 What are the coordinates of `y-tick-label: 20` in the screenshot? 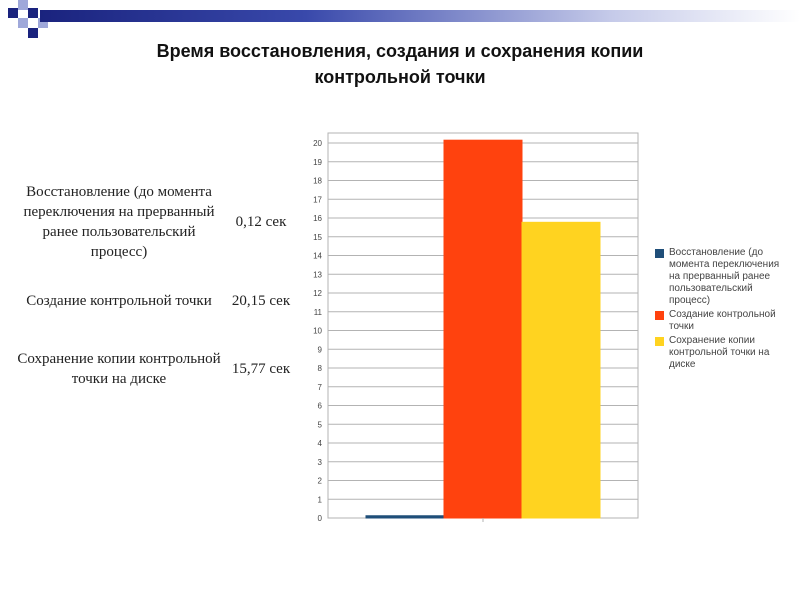 It's located at (317, 143).